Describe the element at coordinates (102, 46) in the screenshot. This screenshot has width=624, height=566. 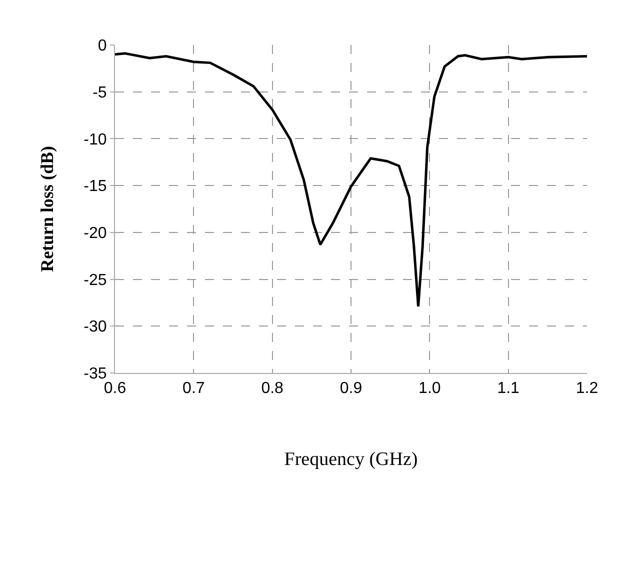
I see `y-tick-label: 0` at that location.